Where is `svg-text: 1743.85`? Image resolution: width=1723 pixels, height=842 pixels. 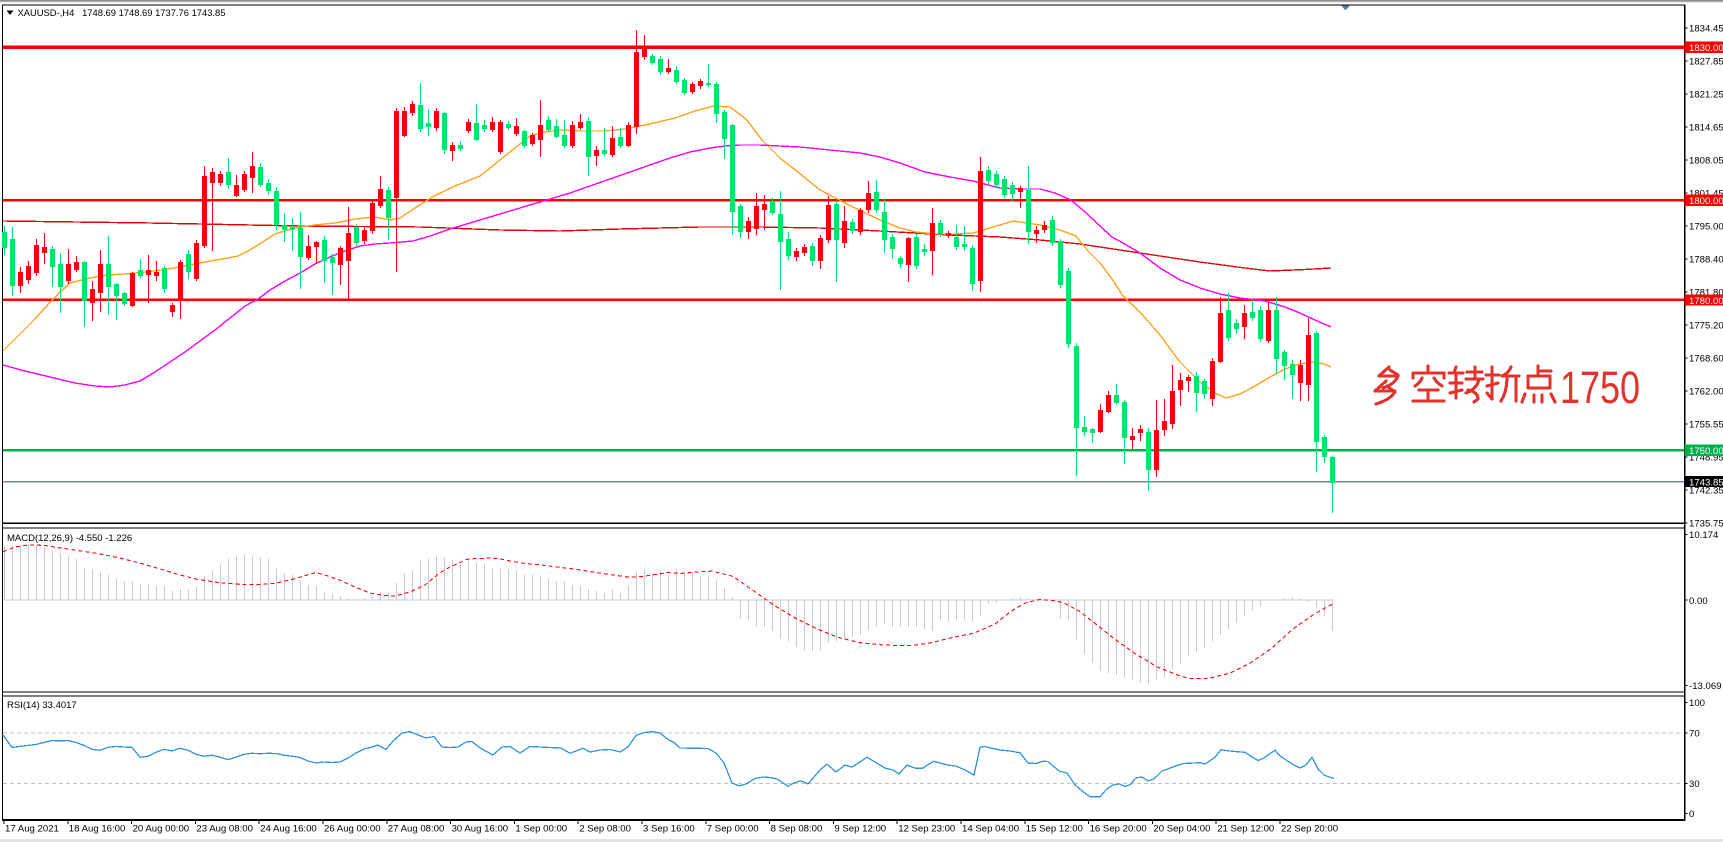
svg-text: 1743.85 is located at coordinates (1706, 482).